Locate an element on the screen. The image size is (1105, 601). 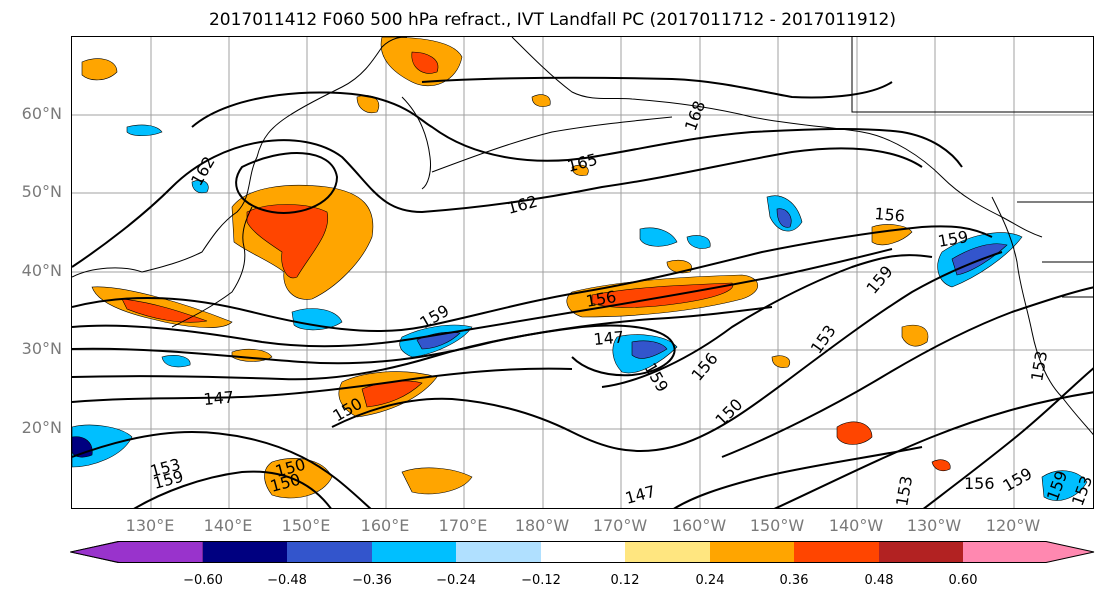
na-border is located at coordinates (972, 75).